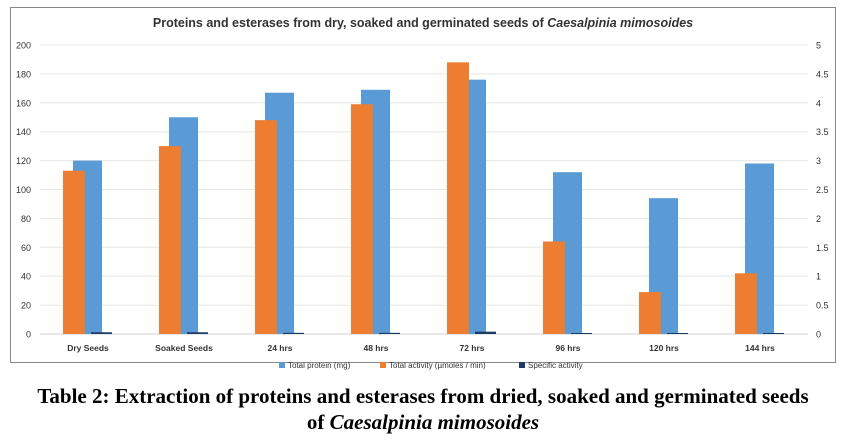 The height and width of the screenshot is (445, 846). What do you see at coordinates (23, 74) in the screenshot?
I see `y-tick-label: 180` at bounding box center [23, 74].